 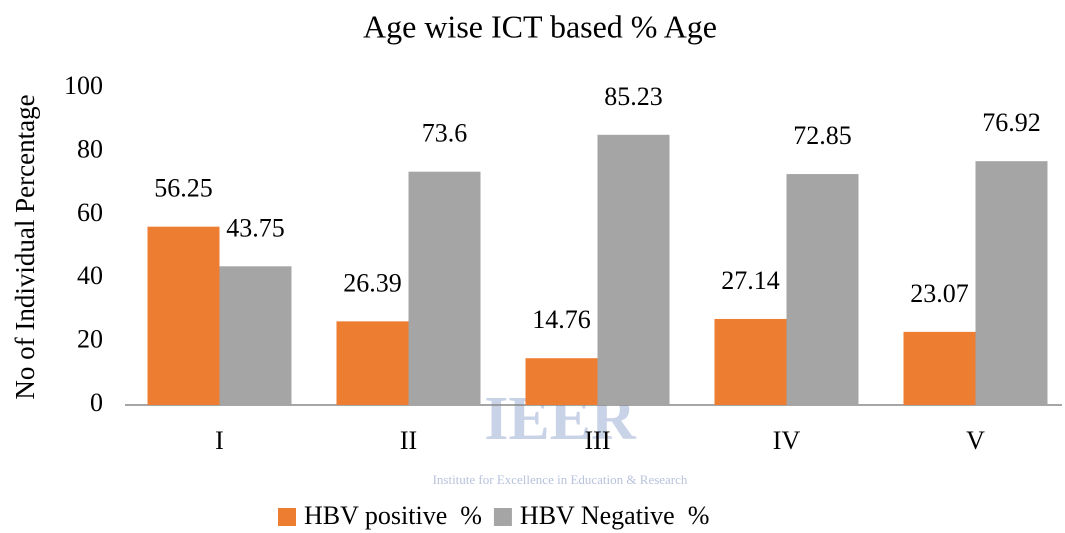 I want to click on value-label: 73.6, so click(x=445, y=133).